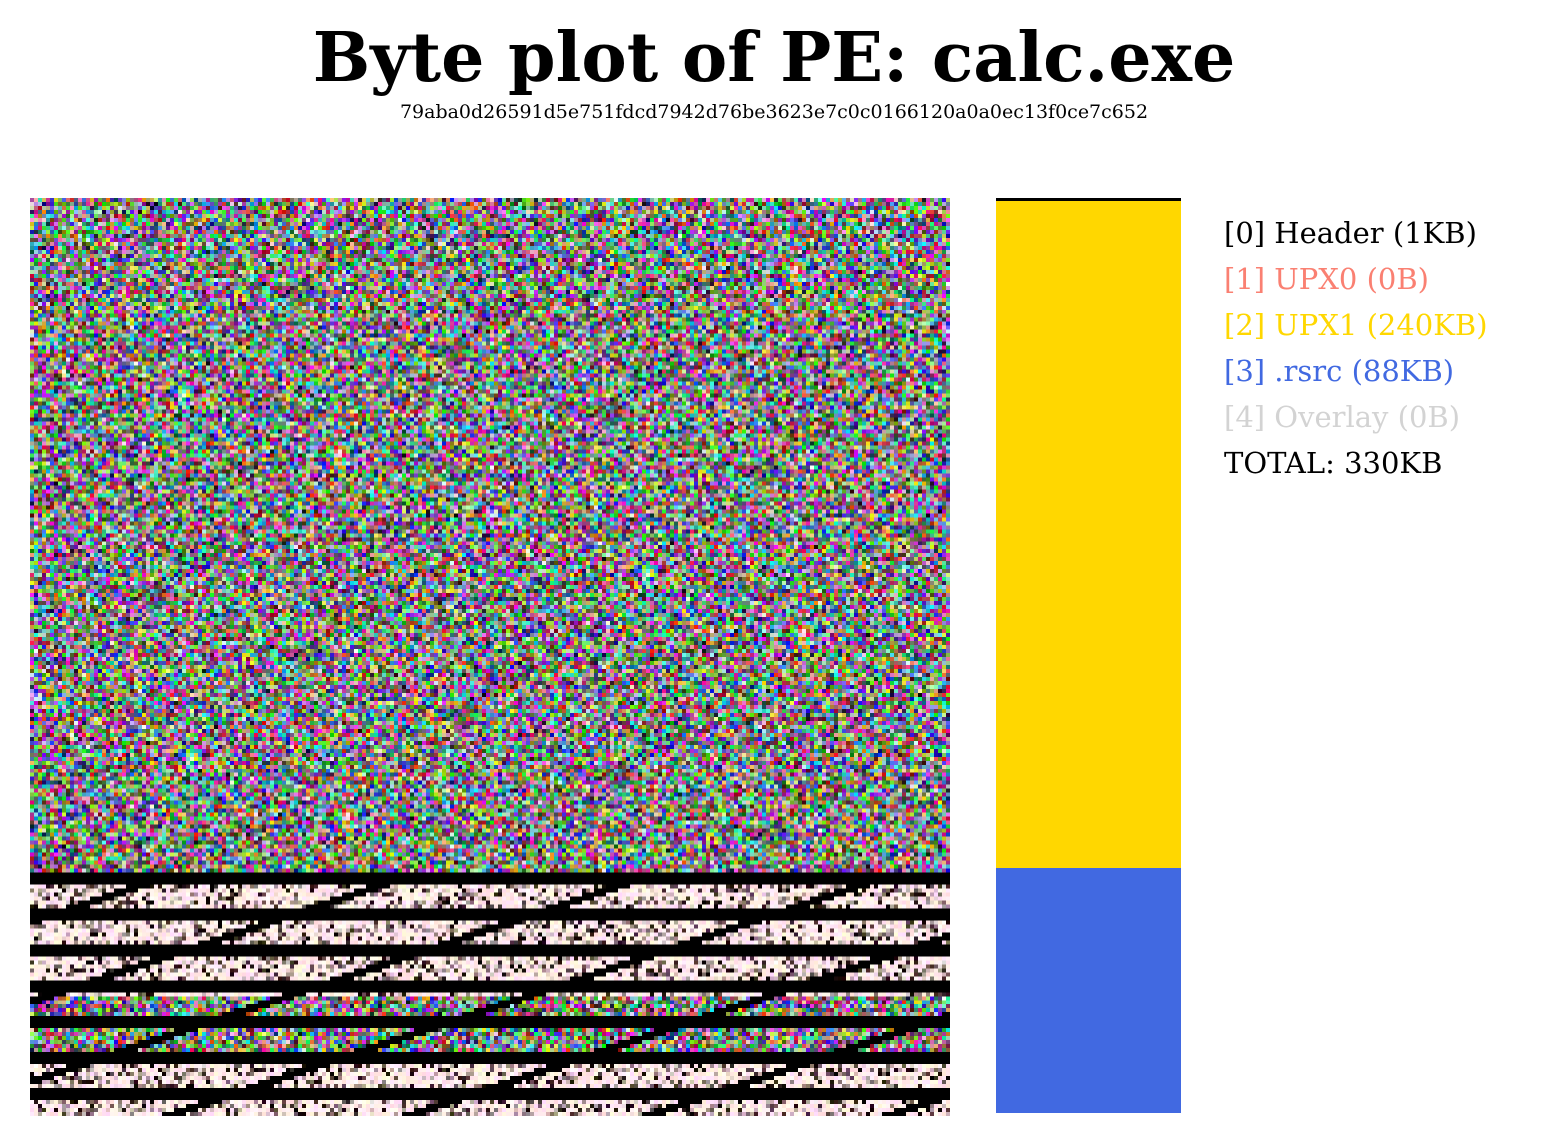 Image resolution: width=1548 pixels, height=1148 pixels. What do you see at coordinates (1088, 534) in the screenshot?
I see `section-bar-segment-upx1` at bounding box center [1088, 534].